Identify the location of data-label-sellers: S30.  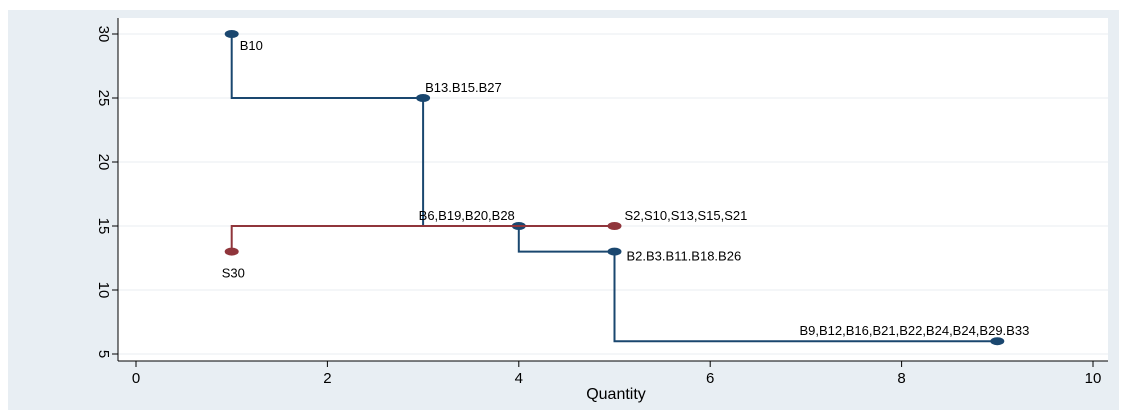
(233, 273).